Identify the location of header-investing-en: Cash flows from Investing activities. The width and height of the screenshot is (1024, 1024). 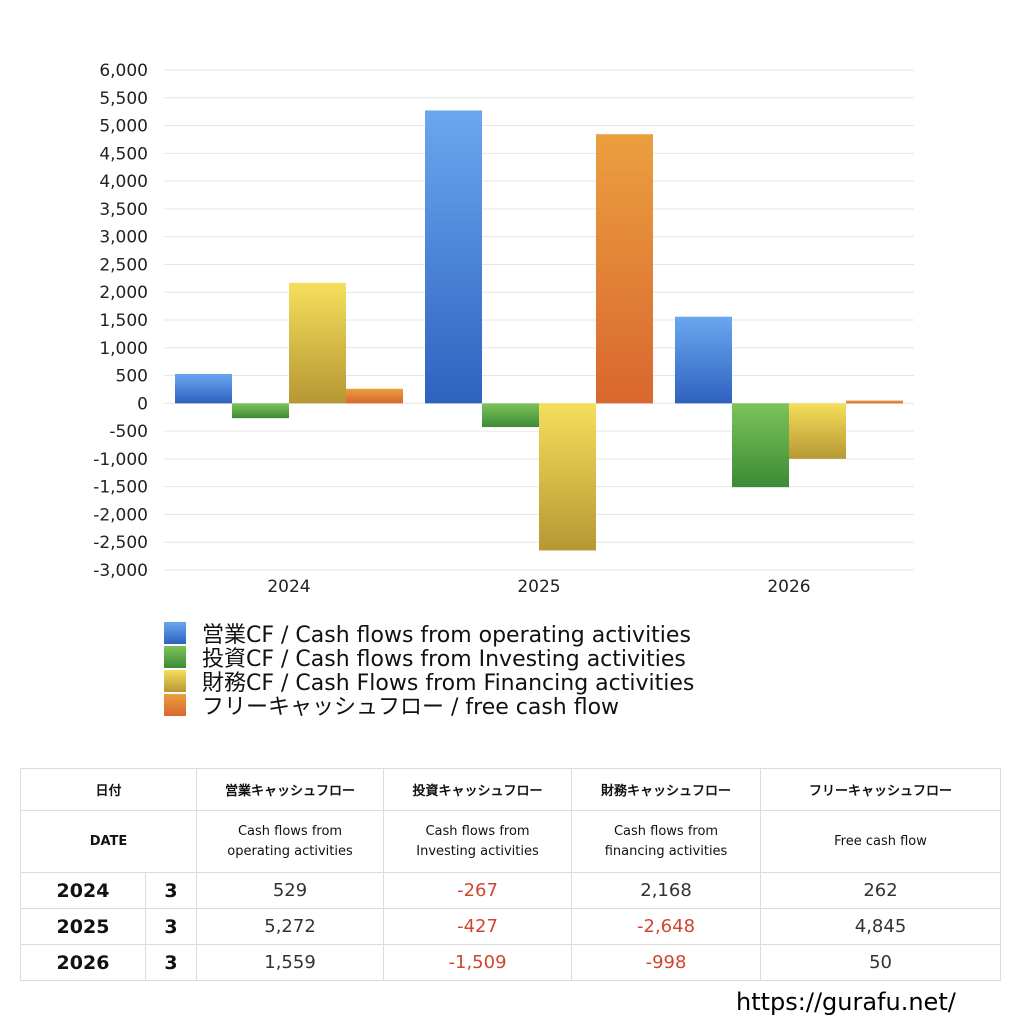
(478, 841).